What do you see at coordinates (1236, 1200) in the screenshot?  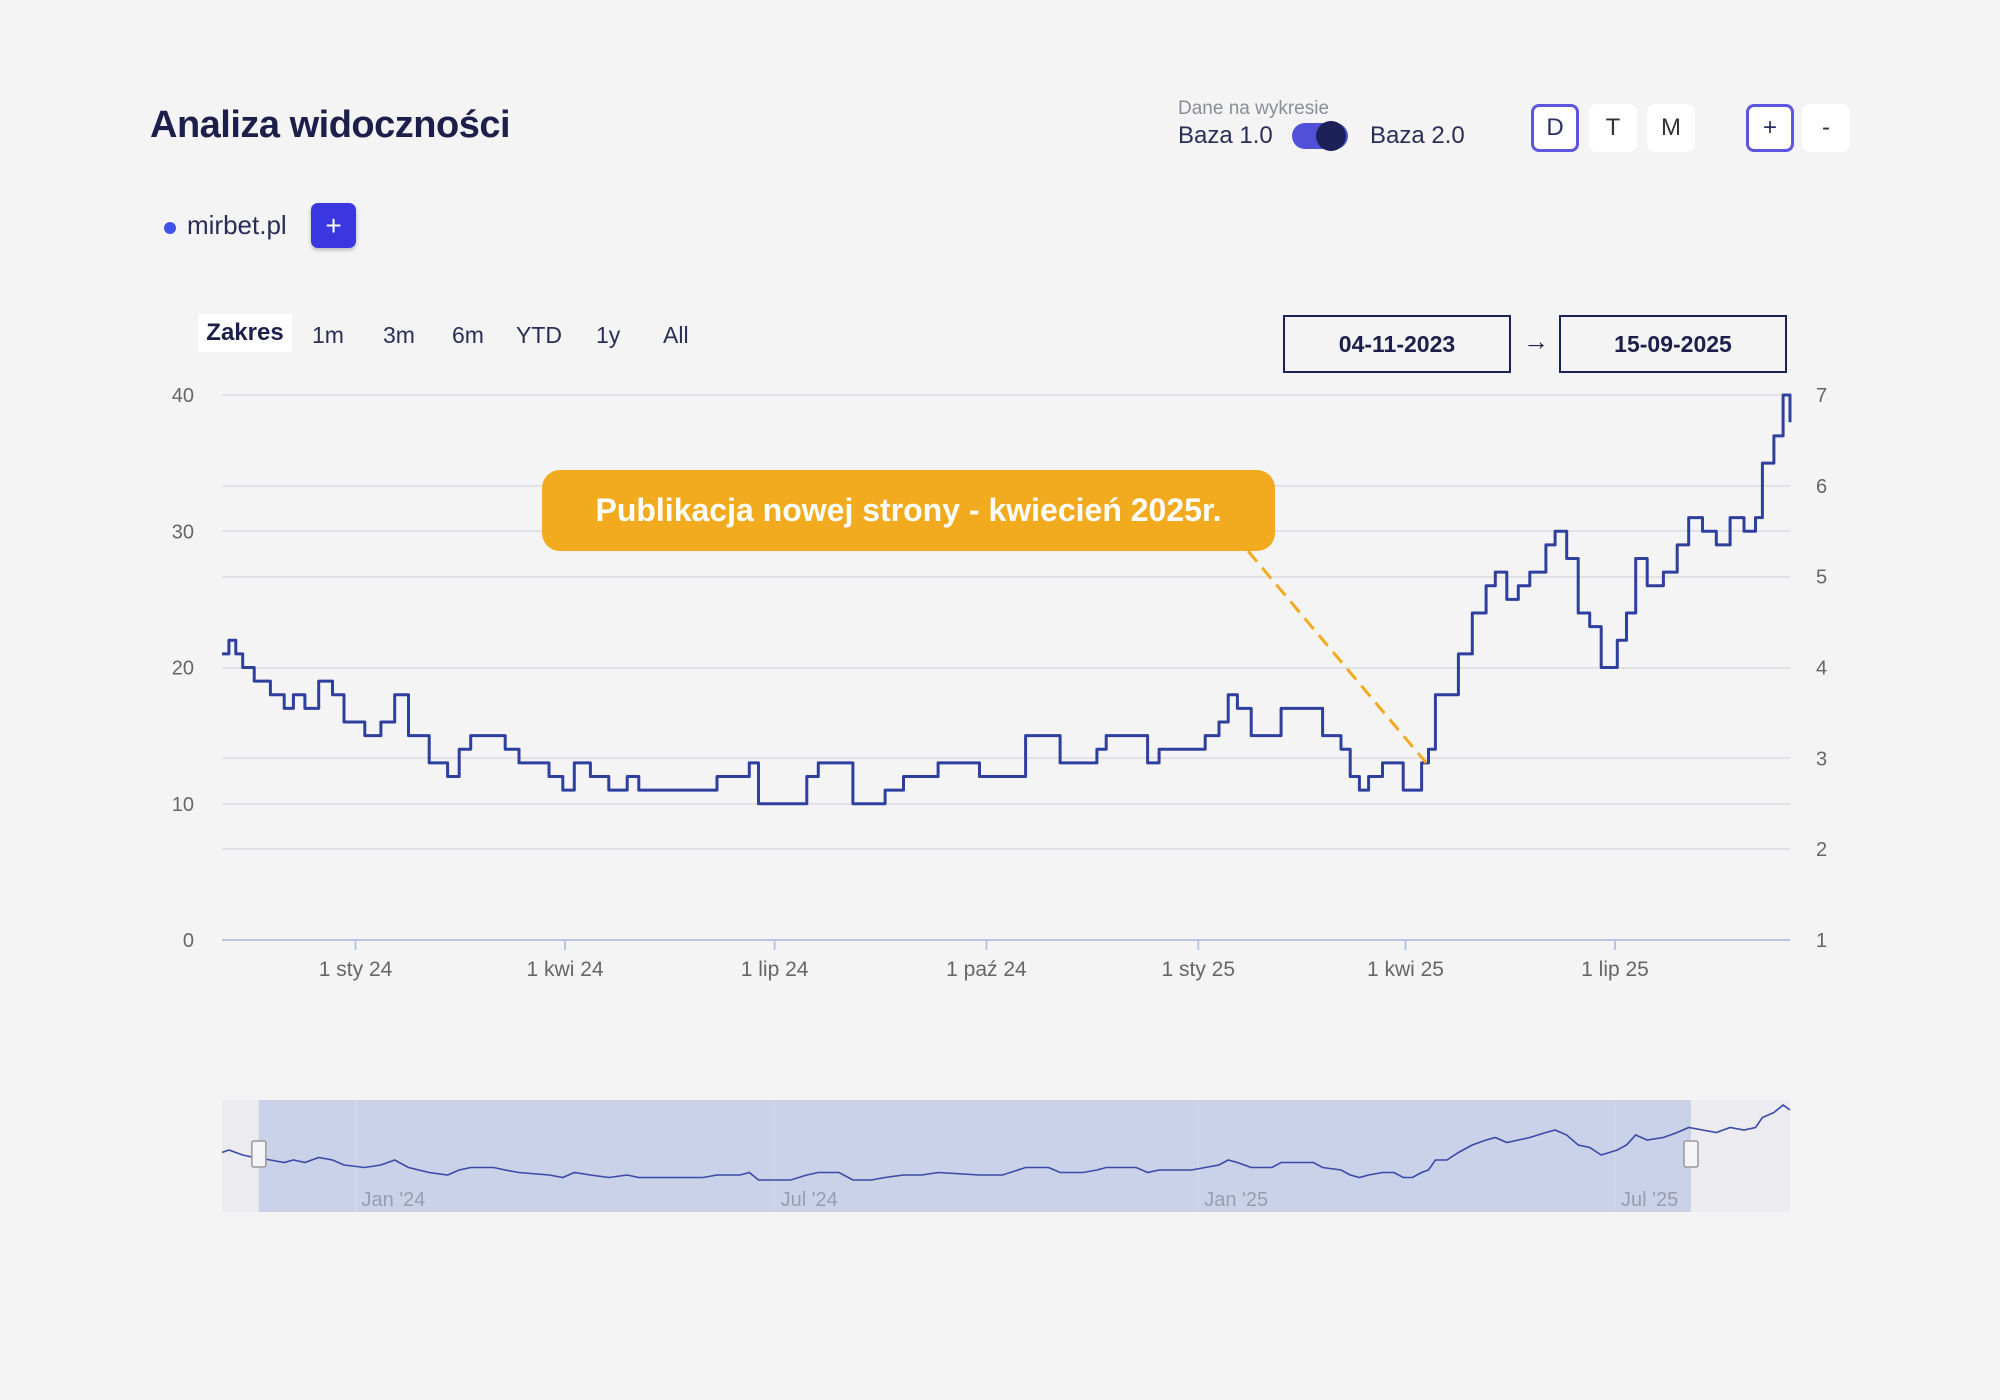 I see `navigator-tick-label: Jan '25` at bounding box center [1236, 1200].